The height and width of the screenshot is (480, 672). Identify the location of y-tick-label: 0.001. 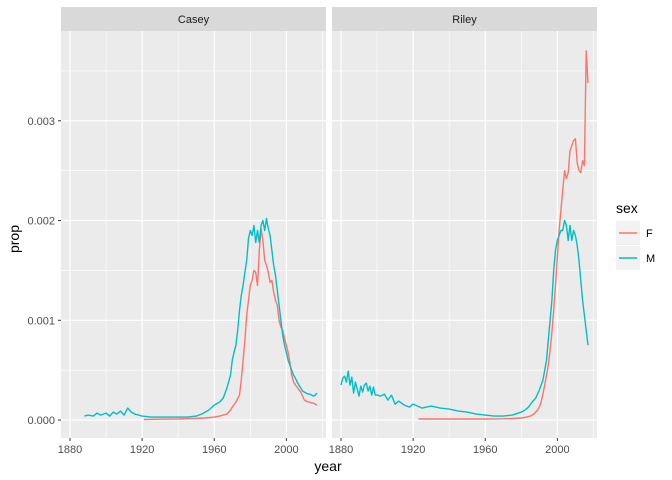
(41, 321).